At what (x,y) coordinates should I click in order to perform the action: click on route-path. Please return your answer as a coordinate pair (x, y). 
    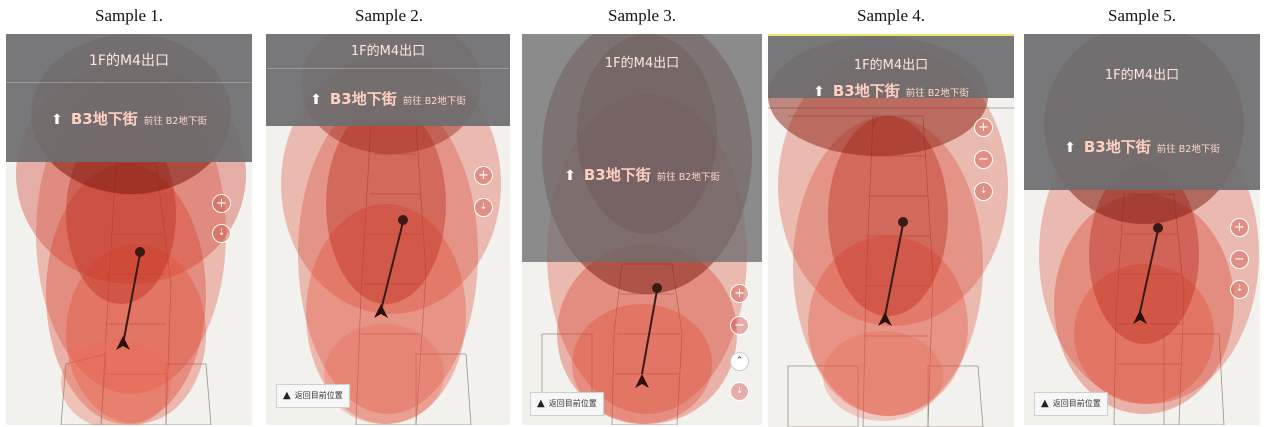
    Looking at the image, I should click on (131, 299).